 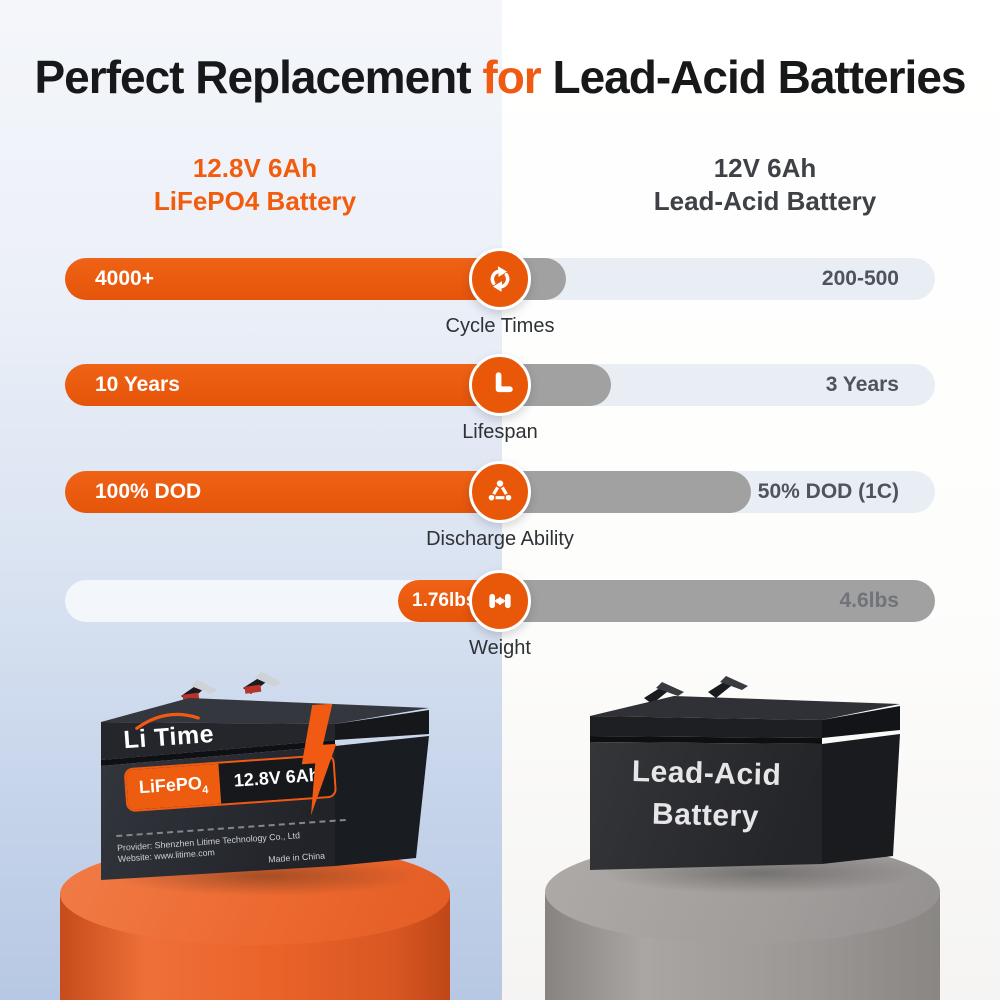 What do you see at coordinates (290, 279) in the screenshot?
I see `lifepo4-bar: 4000+` at bounding box center [290, 279].